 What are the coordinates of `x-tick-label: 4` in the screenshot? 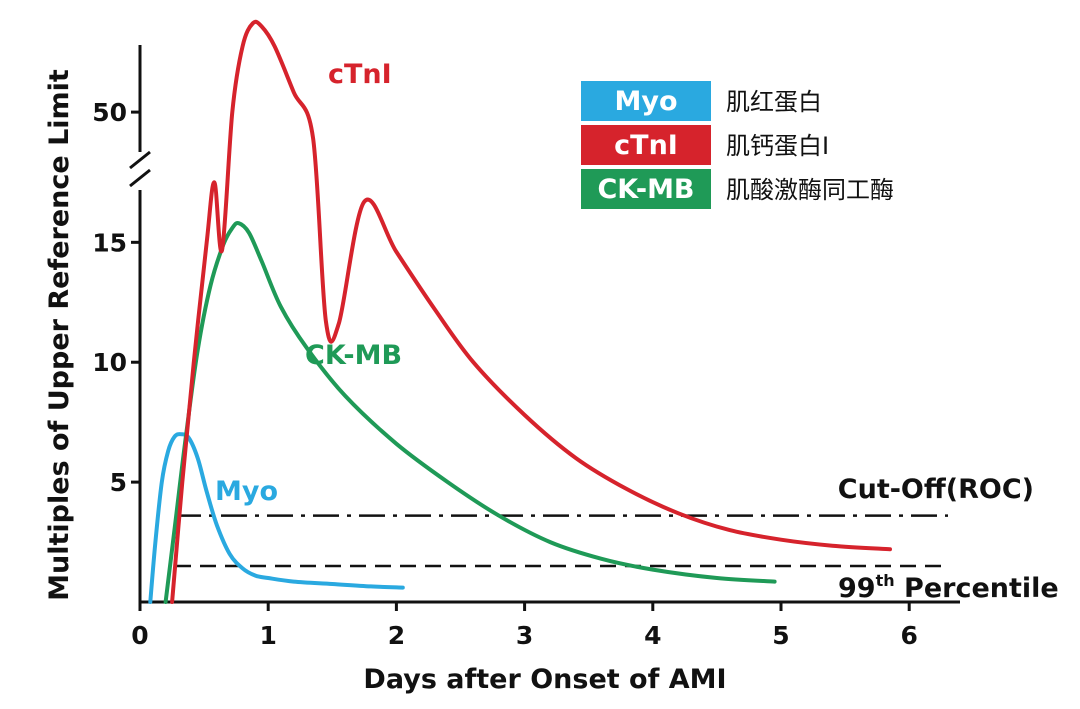 It's located at (652, 635).